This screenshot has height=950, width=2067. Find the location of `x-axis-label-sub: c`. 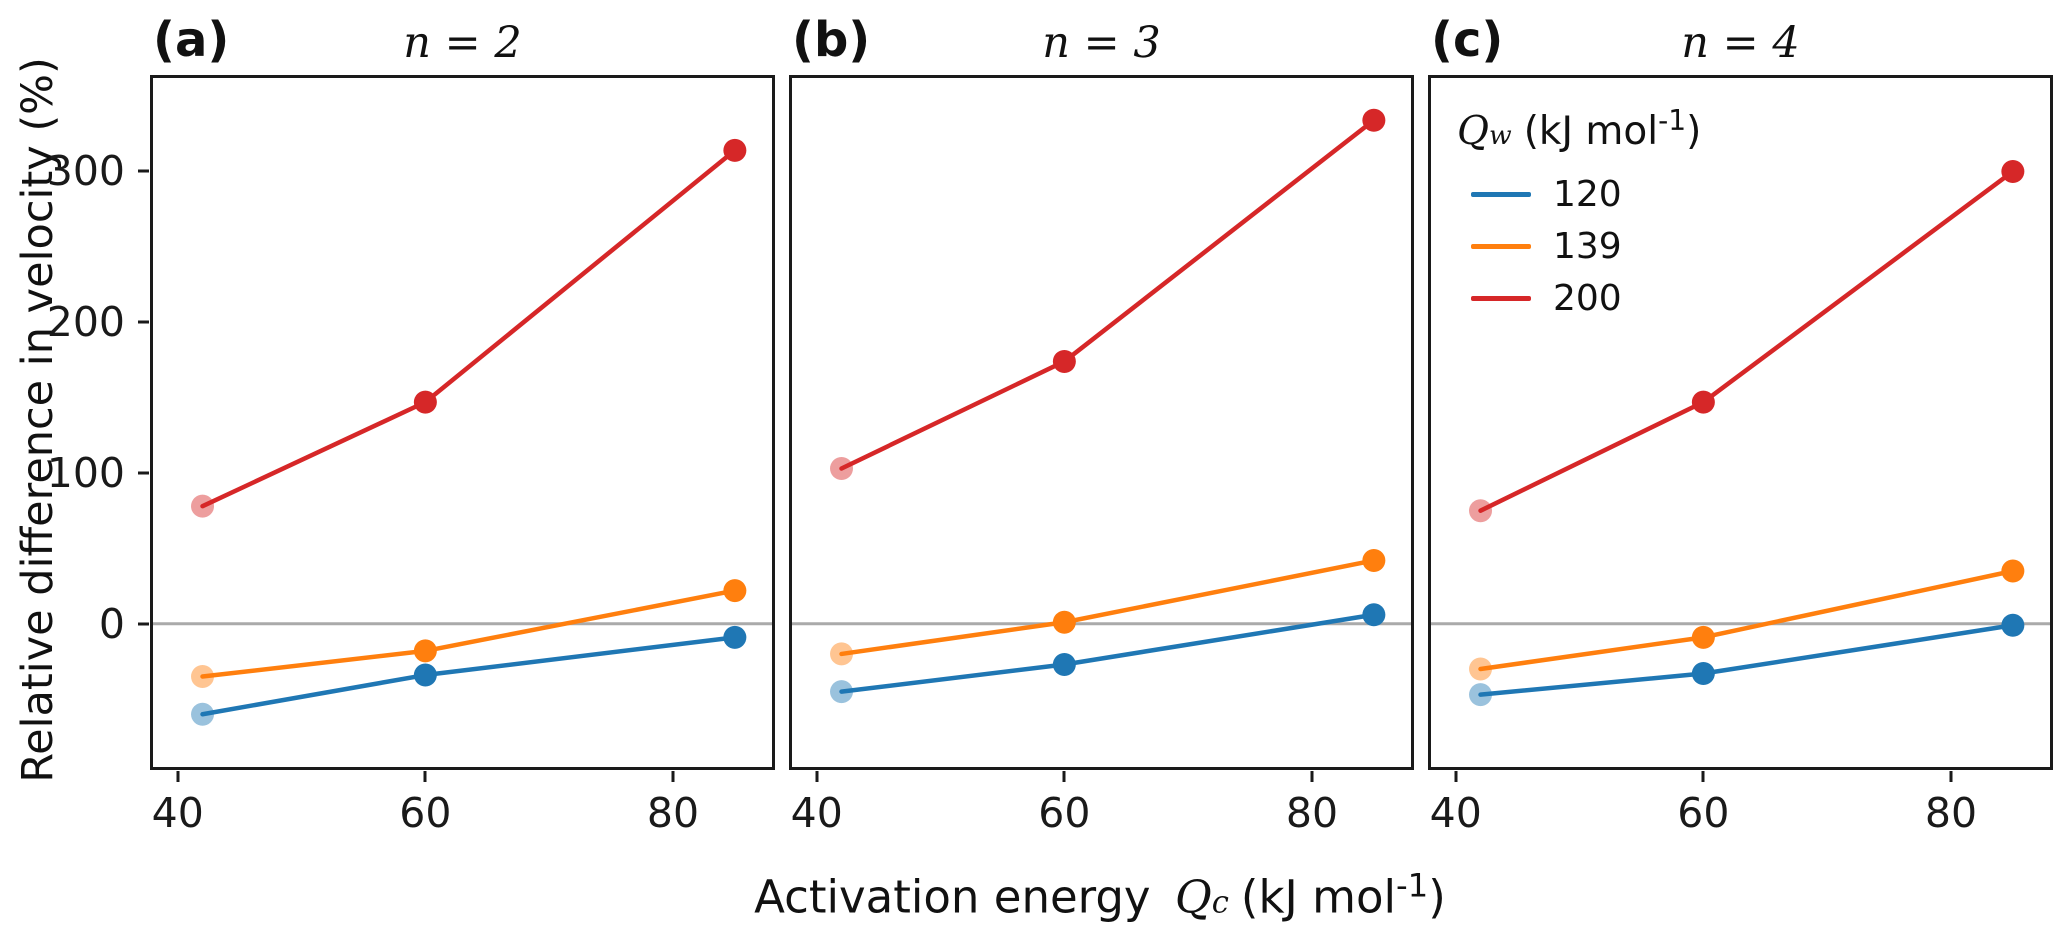

x-axis-label-sub: c is located at coordinates (1220, 903).